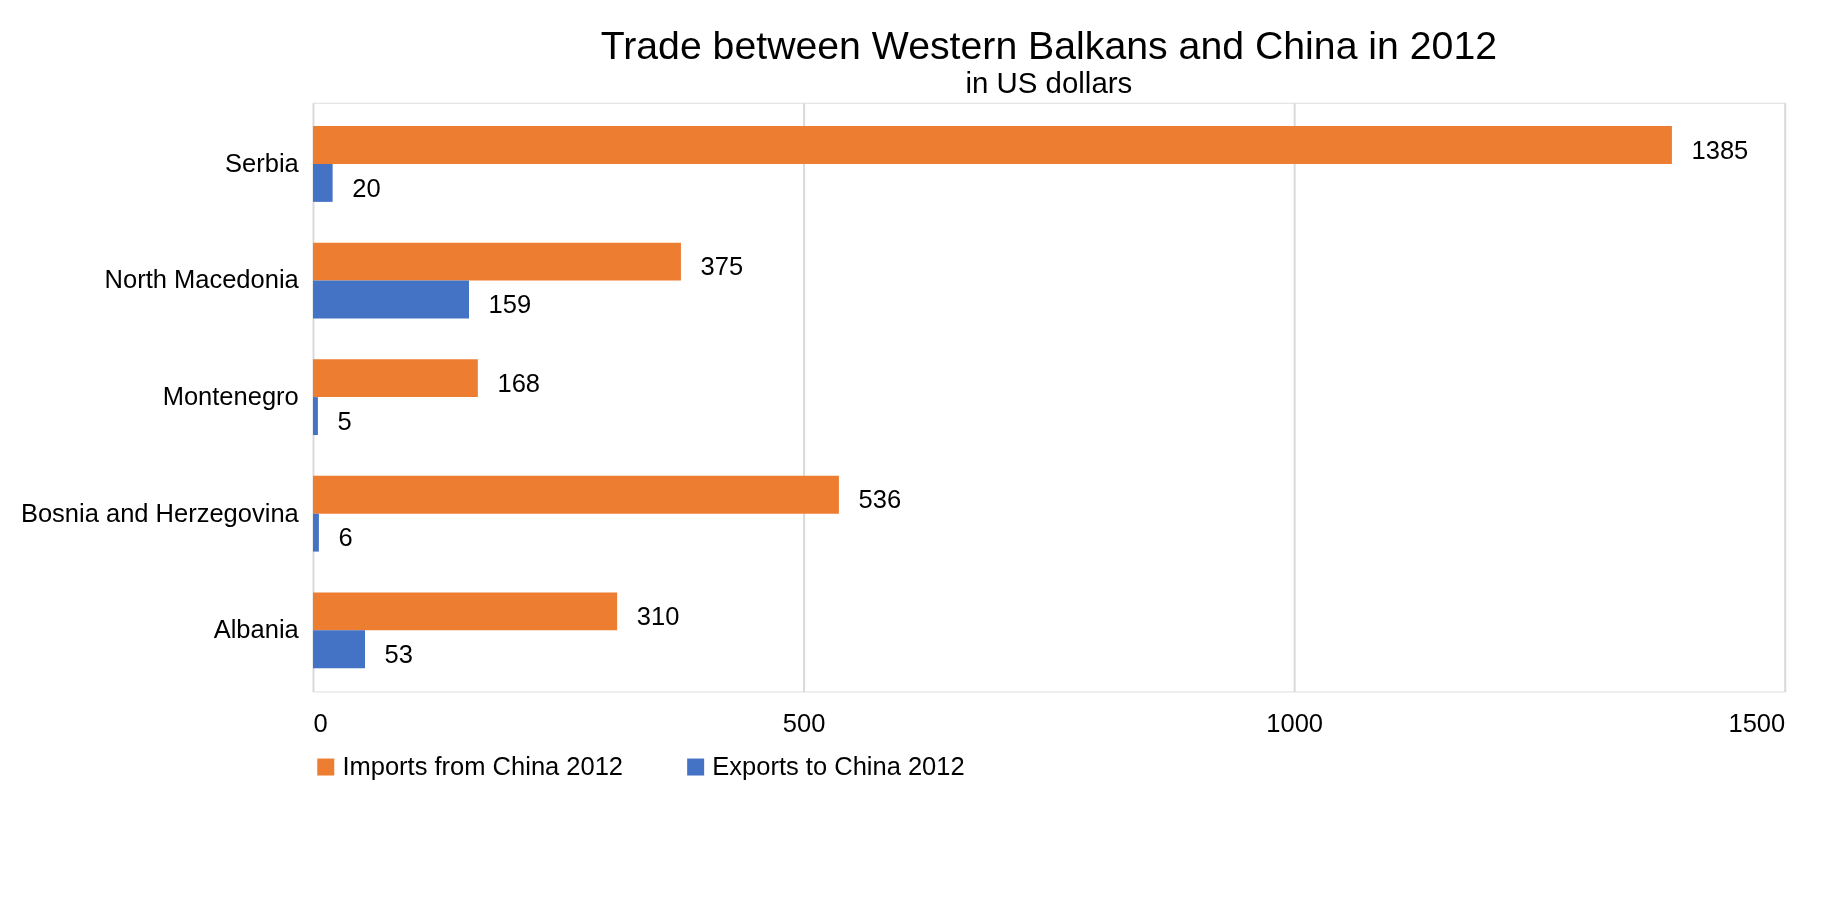 The width and height of the screenshot is (1824, 921). I want to click on y-tick-label: Albania, so click(256, 629).